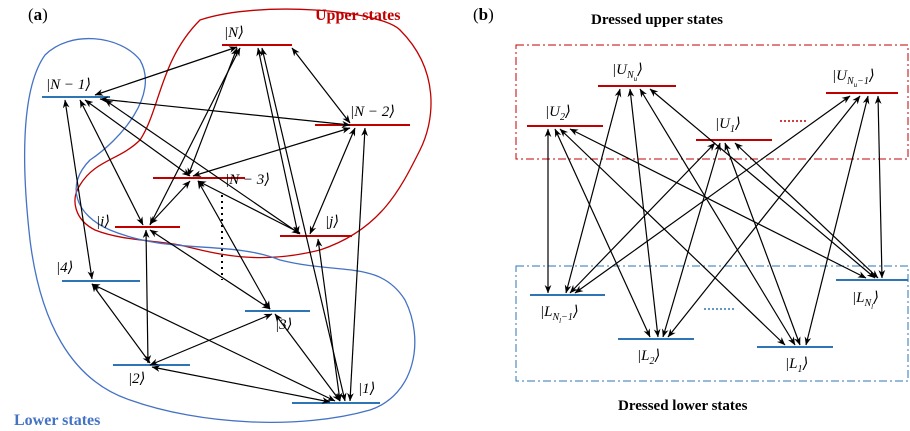 This screenshot has width=910, height=431. I want to click on upper-states-title: Upper states, so click(357, 15).